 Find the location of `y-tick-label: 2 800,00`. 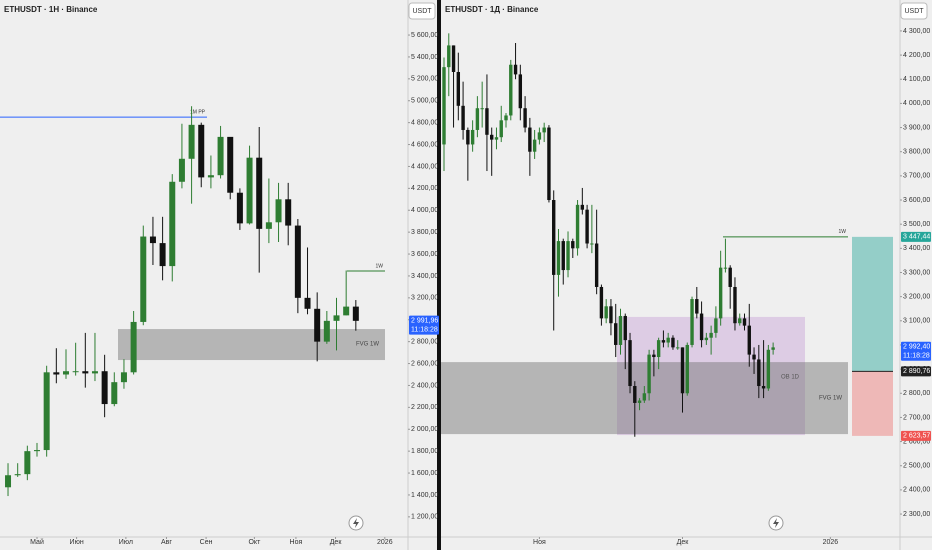

y-tick-label: 2 800,00 is located at coordinates (424, 341).